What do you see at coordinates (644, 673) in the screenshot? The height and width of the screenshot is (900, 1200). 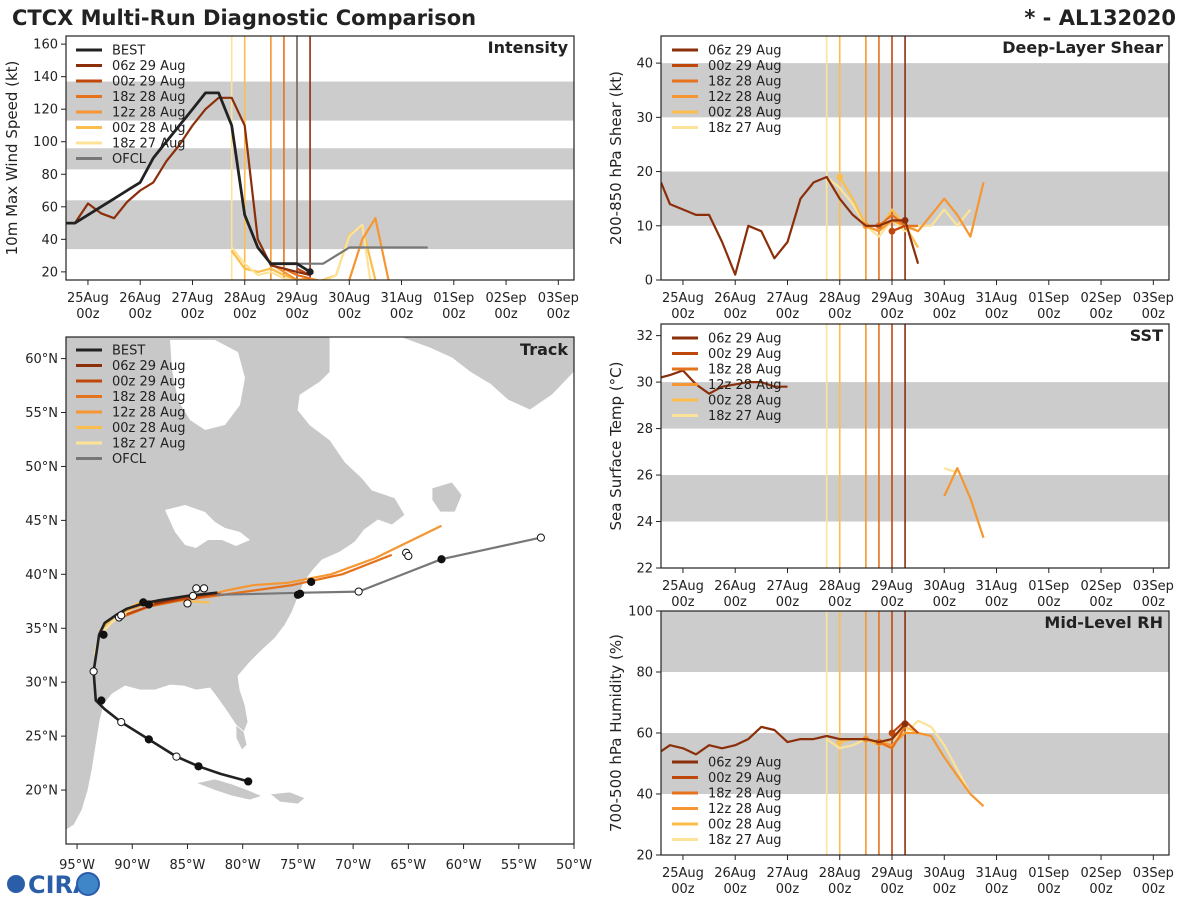 I see `rh-ylabel-80: 80` at bounding box center [644, 673].